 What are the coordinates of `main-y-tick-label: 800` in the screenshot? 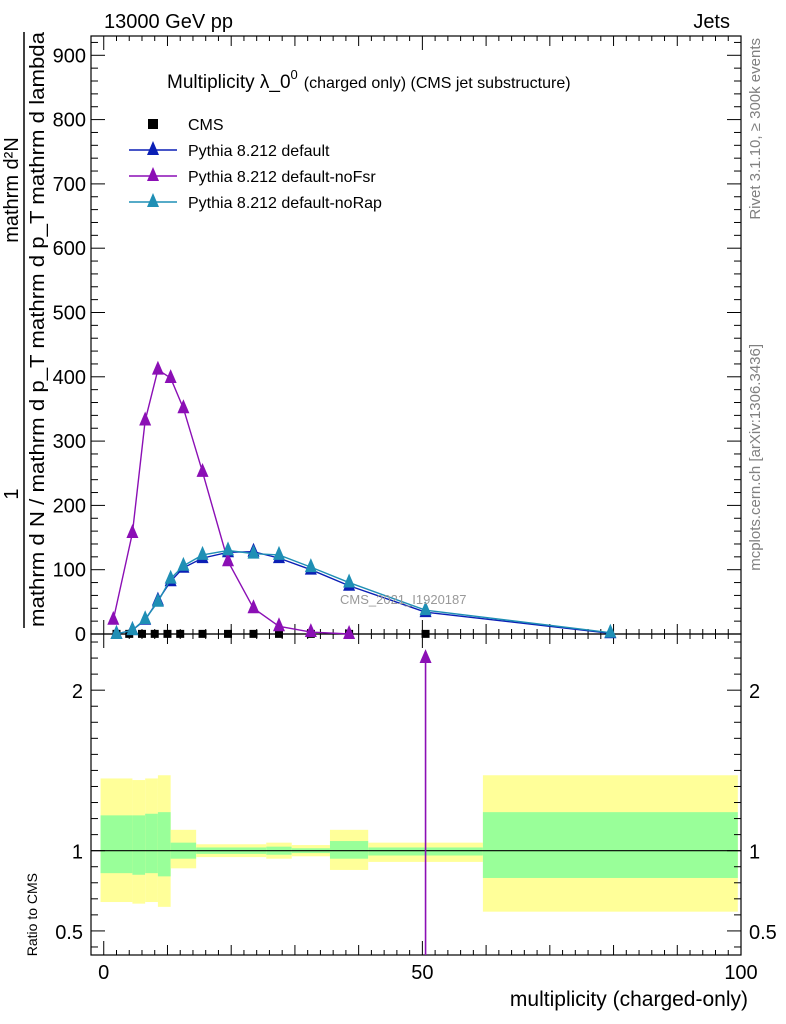 It's located at (69, 121).